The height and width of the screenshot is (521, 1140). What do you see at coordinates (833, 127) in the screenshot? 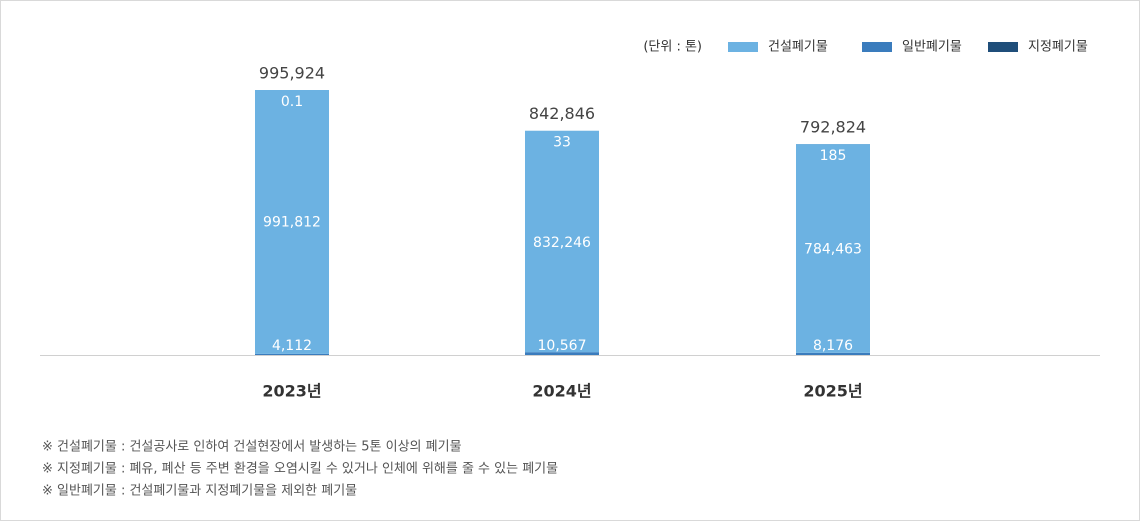
I see `total-label: 792,824` at bounding box center [833, 127].